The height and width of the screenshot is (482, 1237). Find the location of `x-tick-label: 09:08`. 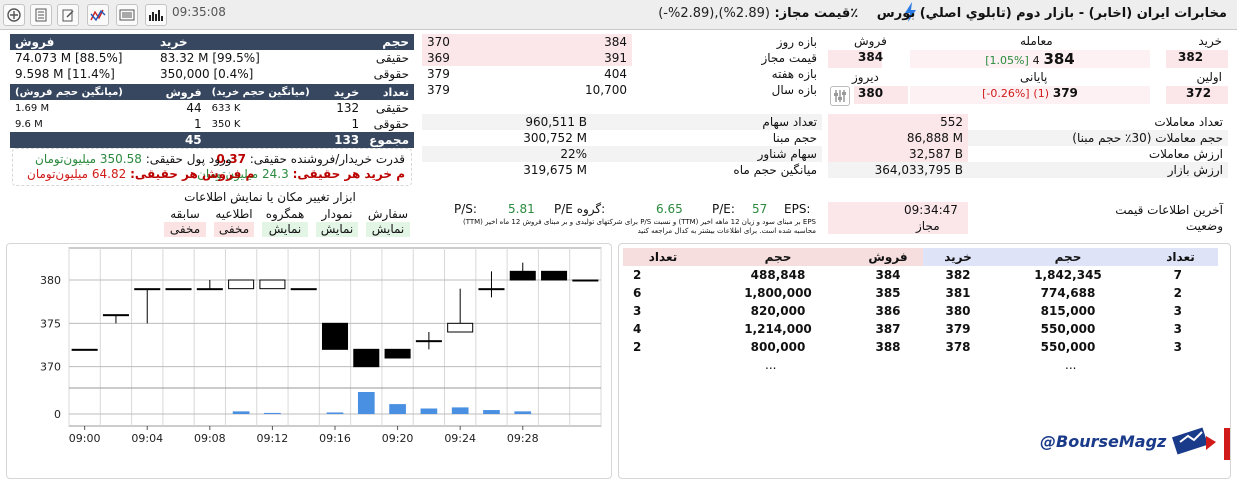

x-tick-label: 09:08 is located at coordinates (210, 438).